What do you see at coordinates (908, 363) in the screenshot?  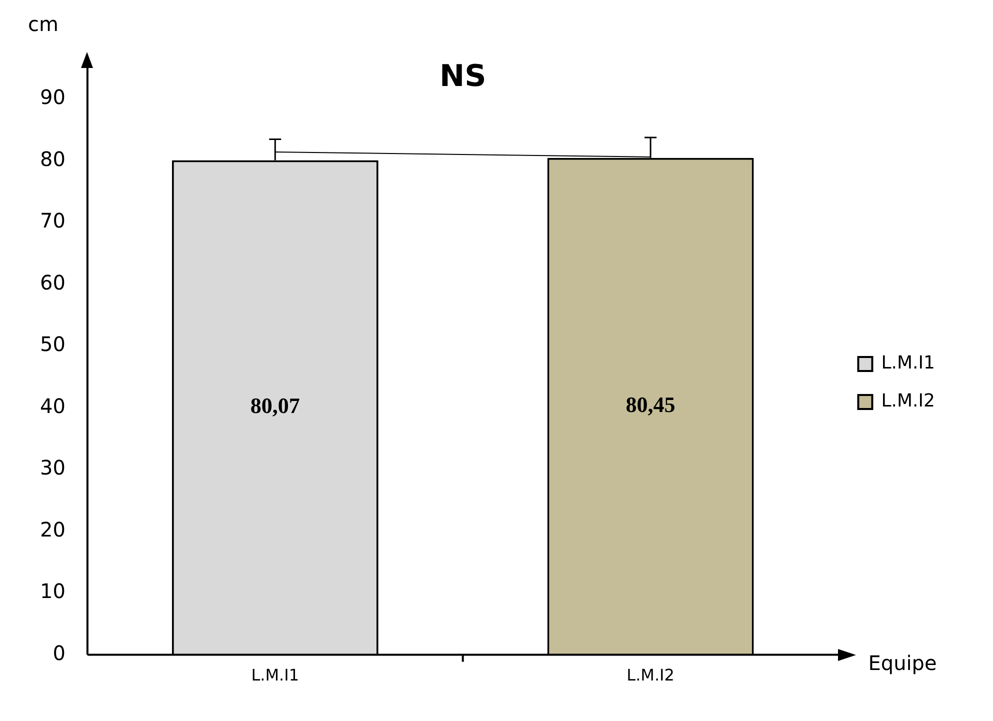 I see `legend-label: L.M.I1` at bounding box center [908, 363].